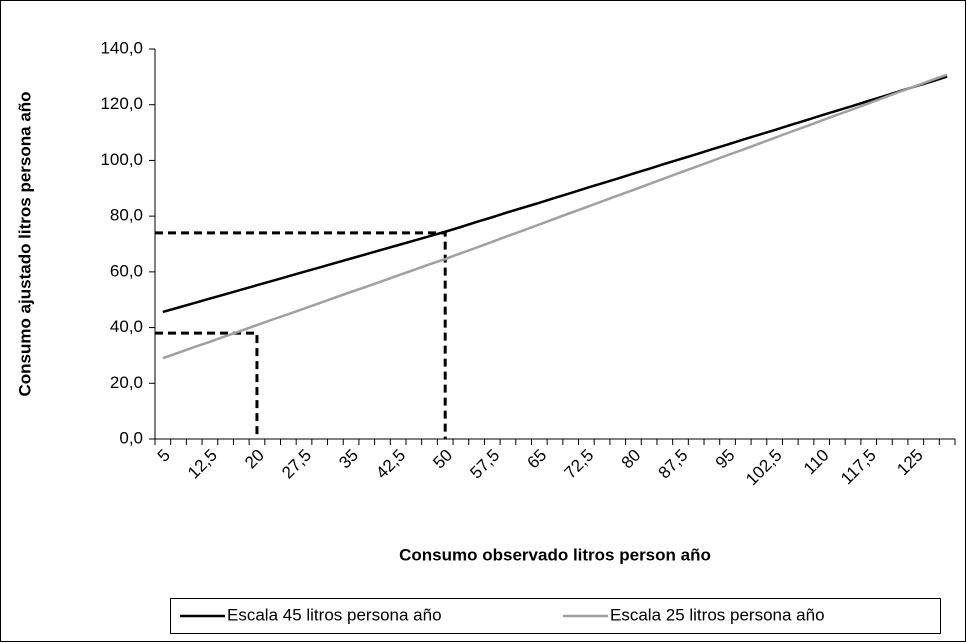  I want to click on legend-box, so click(555, 616).